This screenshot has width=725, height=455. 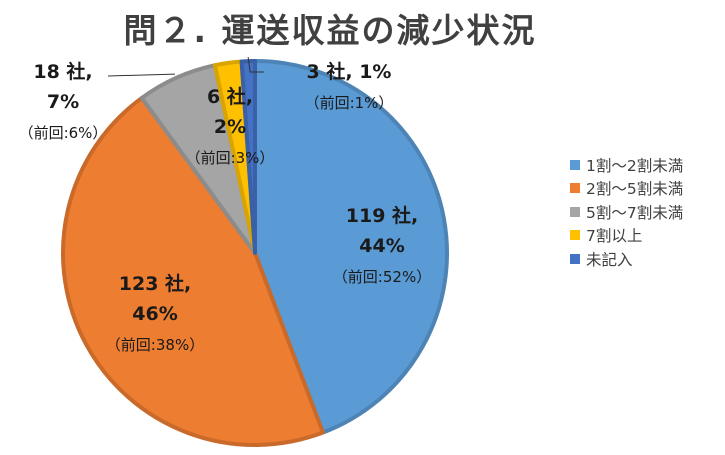 I want to click on slice-label: 2%, so click(x=230, y=127).